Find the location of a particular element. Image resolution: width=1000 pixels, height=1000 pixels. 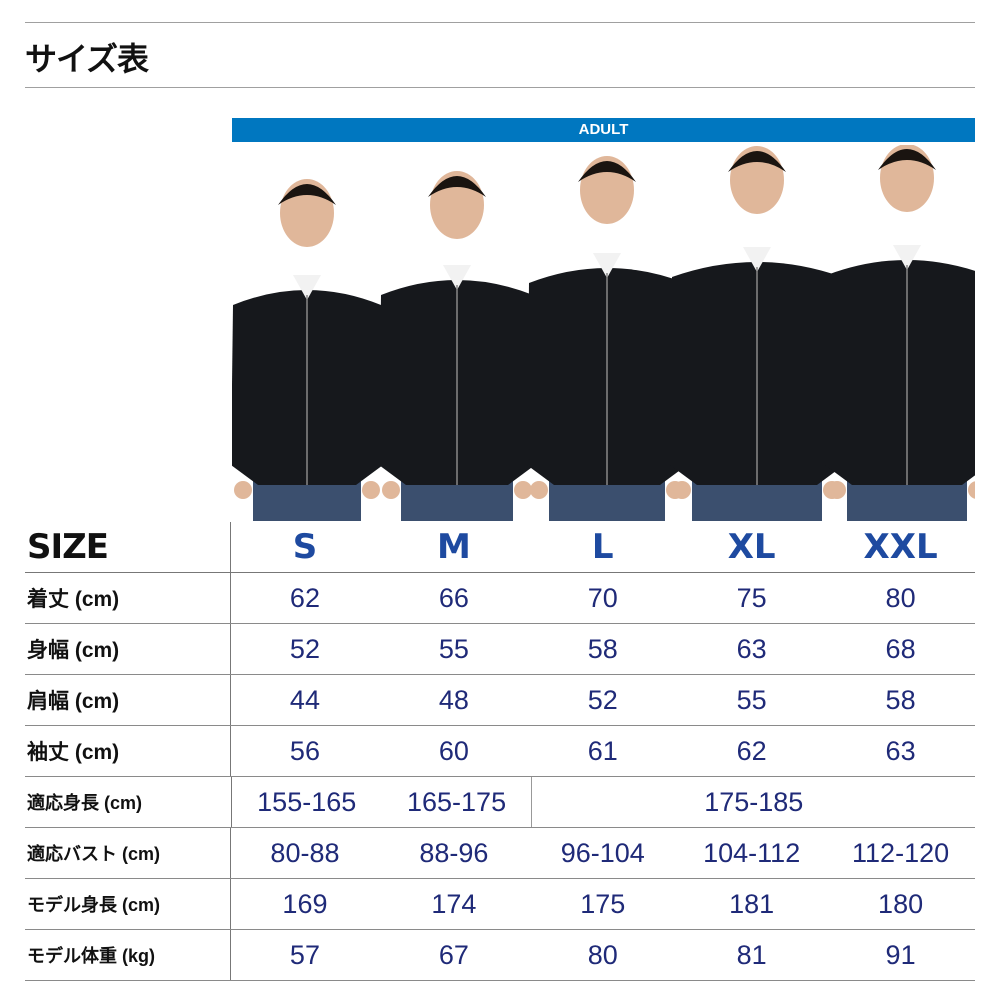

table-cell: 155-165 is located at coordinates (307, 801).